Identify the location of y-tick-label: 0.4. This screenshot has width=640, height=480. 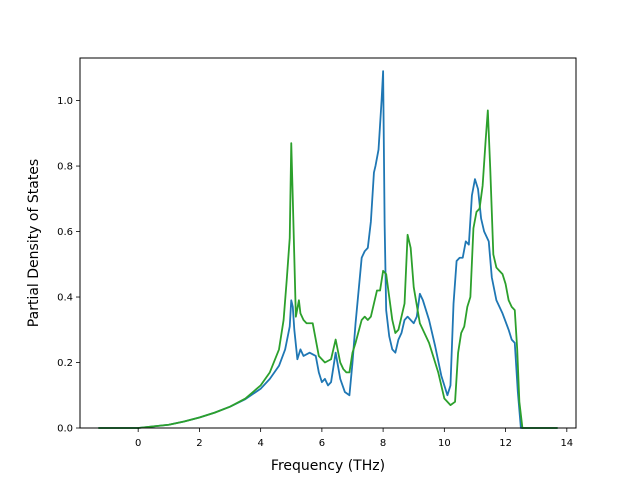
(65, 298).